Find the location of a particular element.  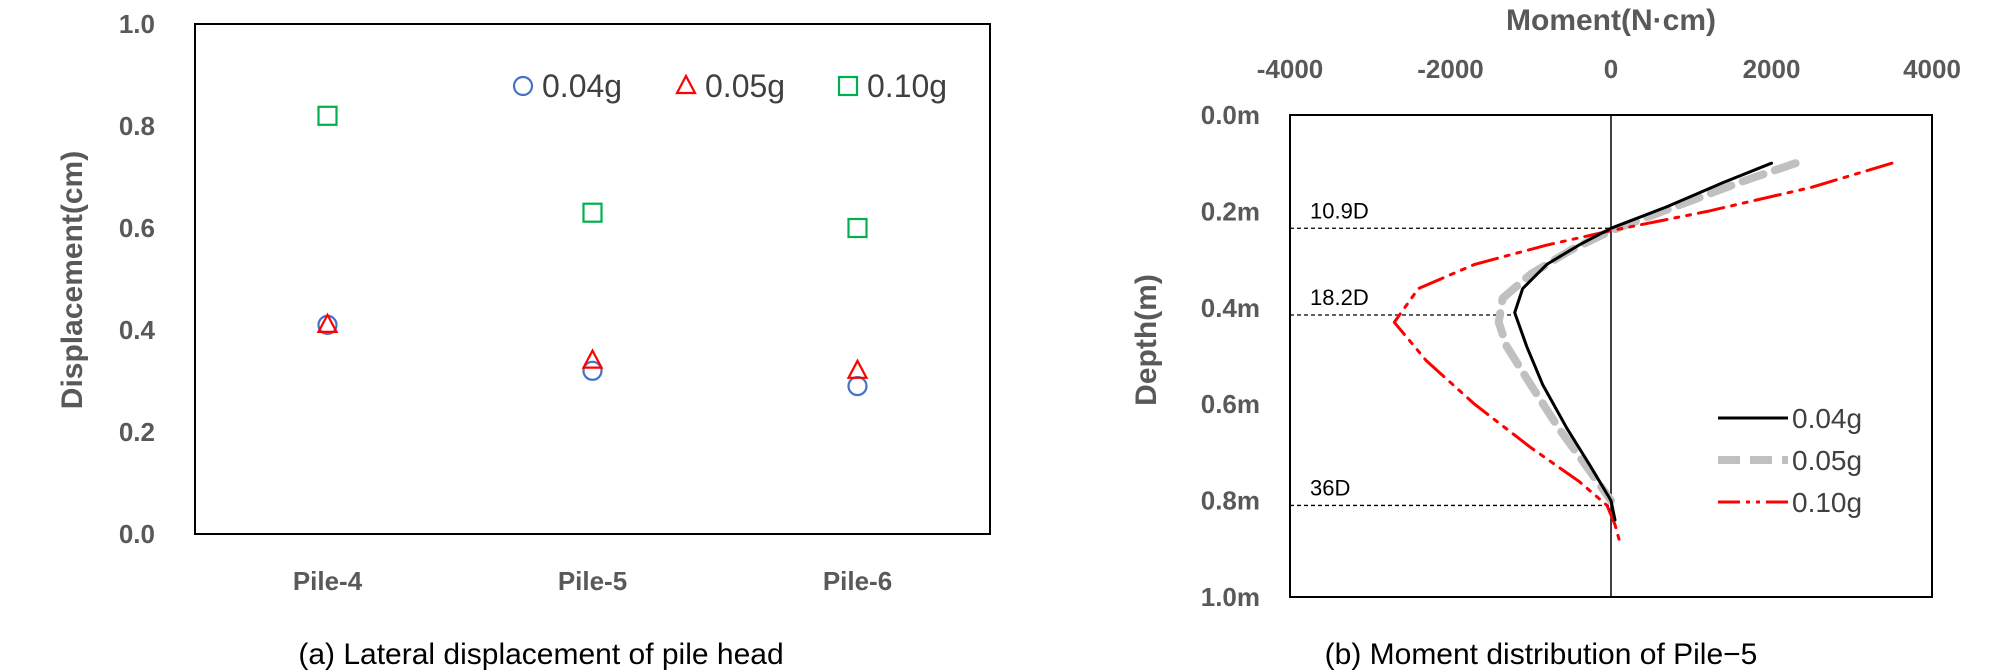

x-tick-label: -2000 is located at coordinates (1450, 69).